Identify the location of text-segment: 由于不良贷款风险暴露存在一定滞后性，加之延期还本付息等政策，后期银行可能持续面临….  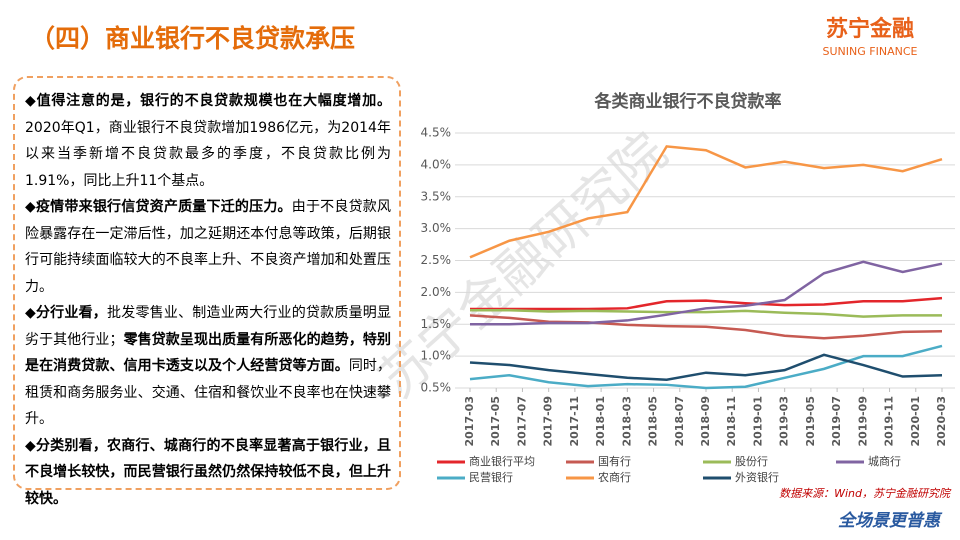
(208, 247).